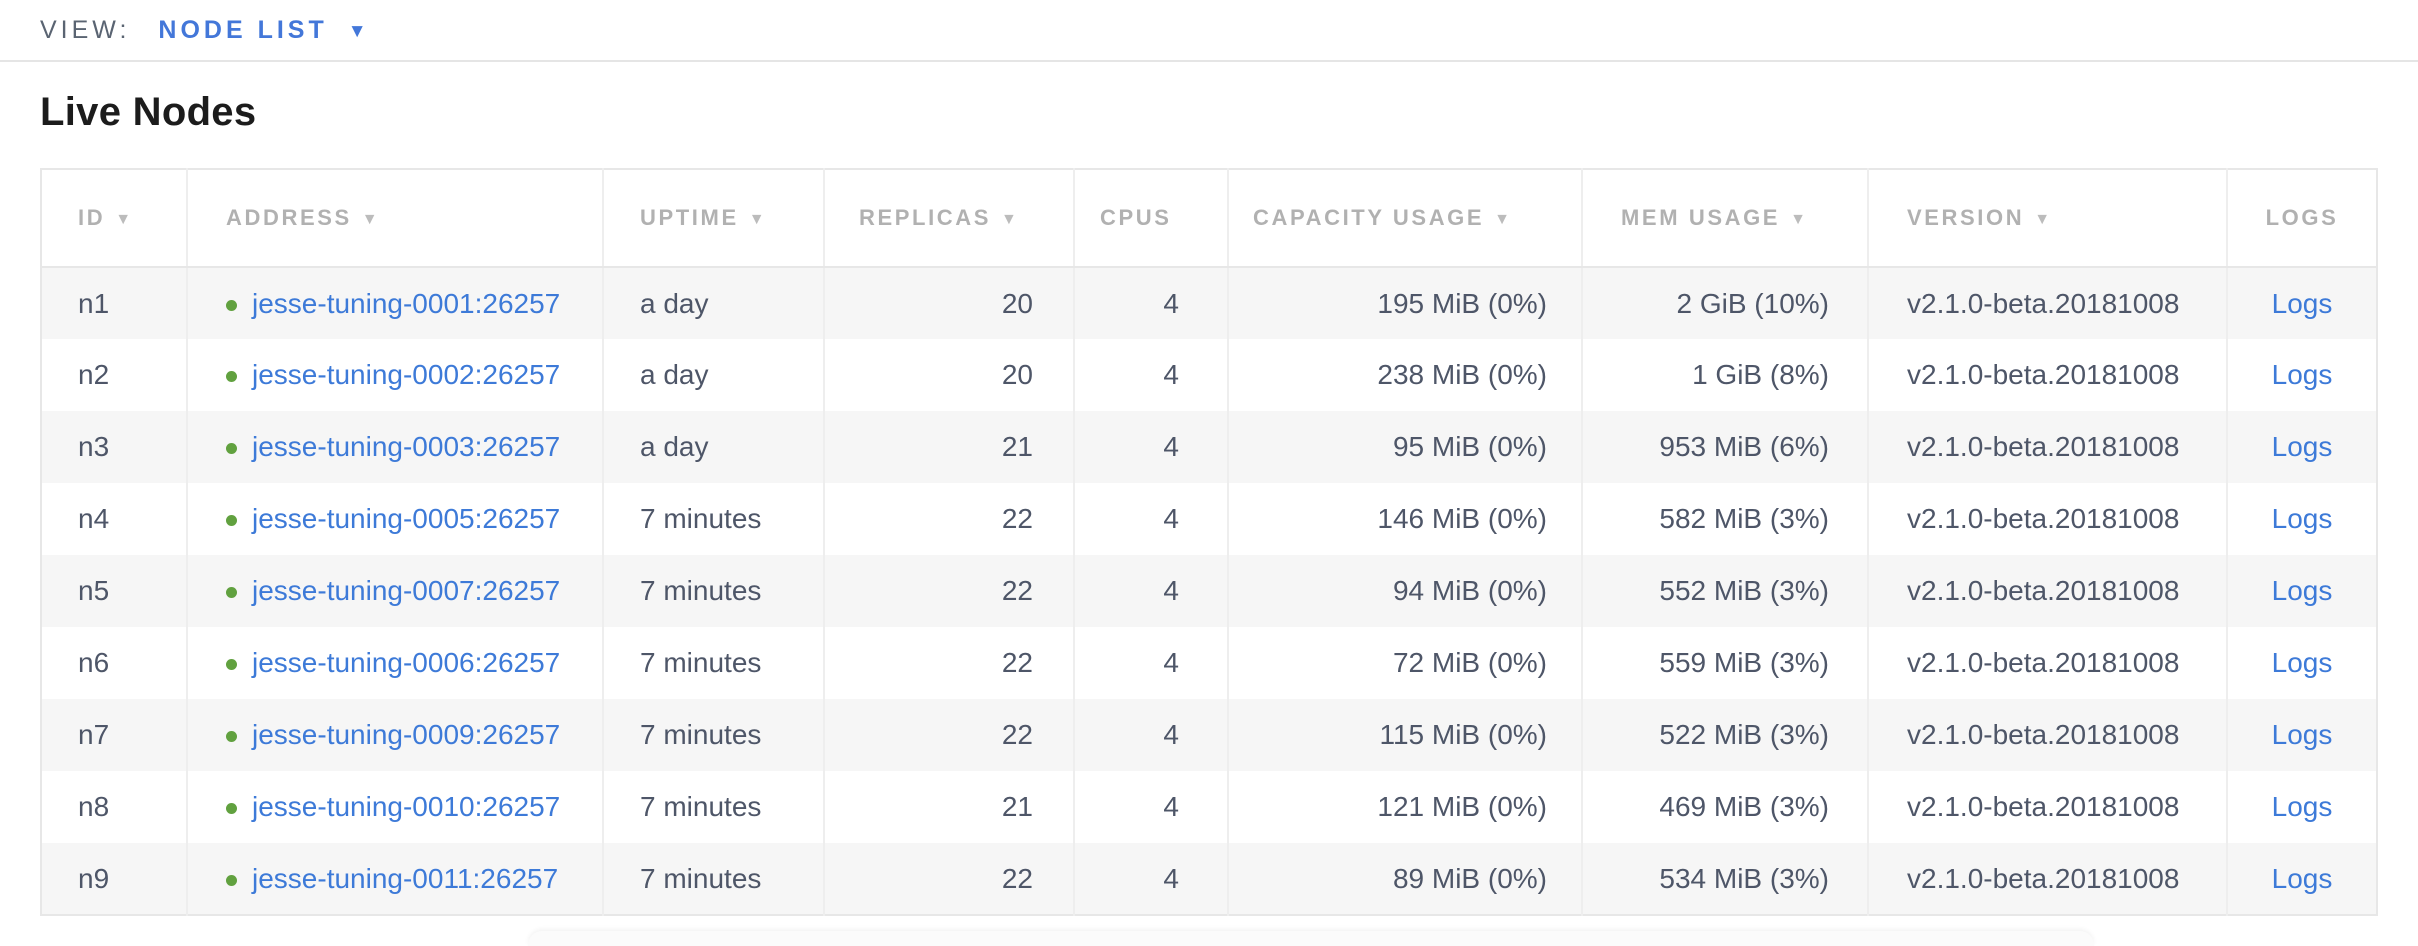 This screenshot has height=946, width=2418. I want to click on cell-capacity: 195 MiB (0%), so click(1405, 303).